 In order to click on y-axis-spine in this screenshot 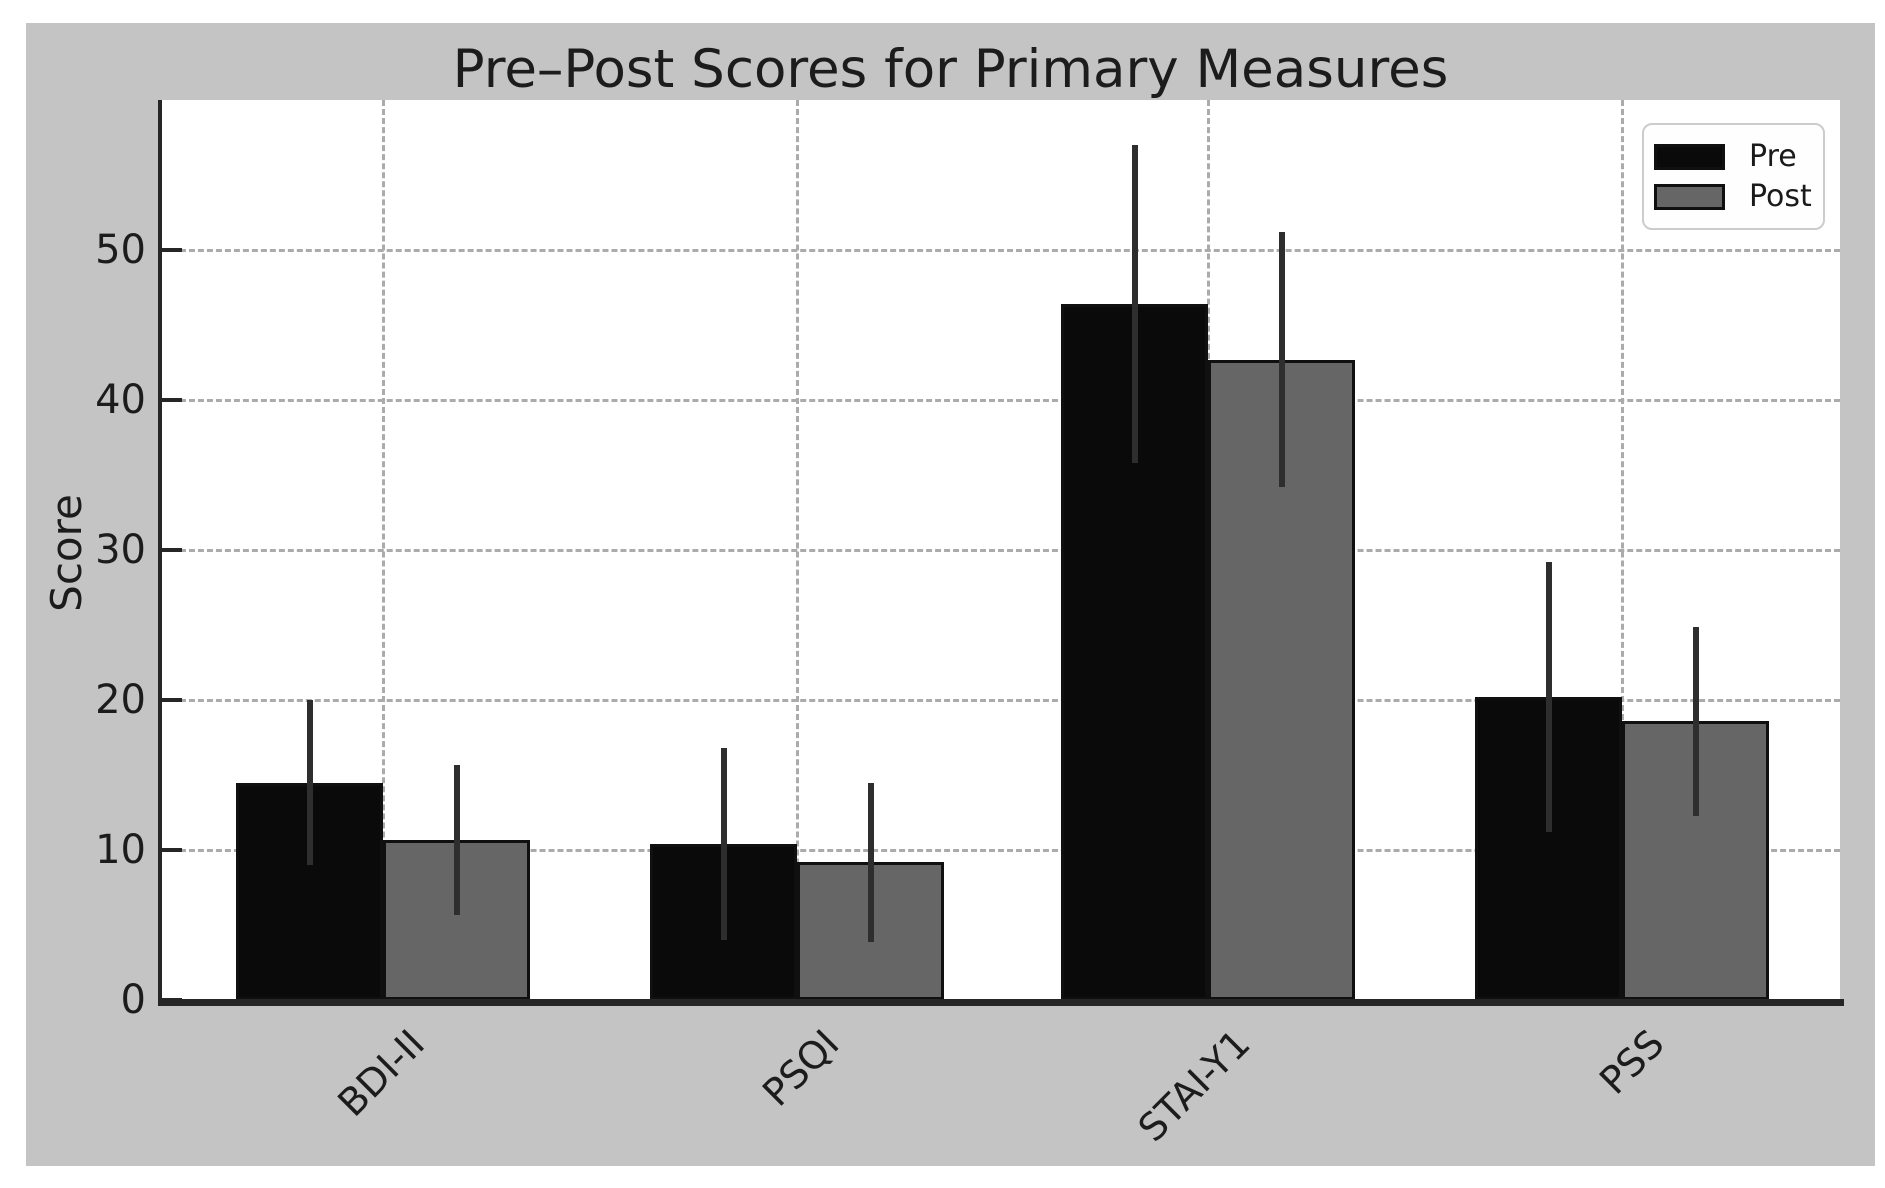, I will do `click(160, 553)`.